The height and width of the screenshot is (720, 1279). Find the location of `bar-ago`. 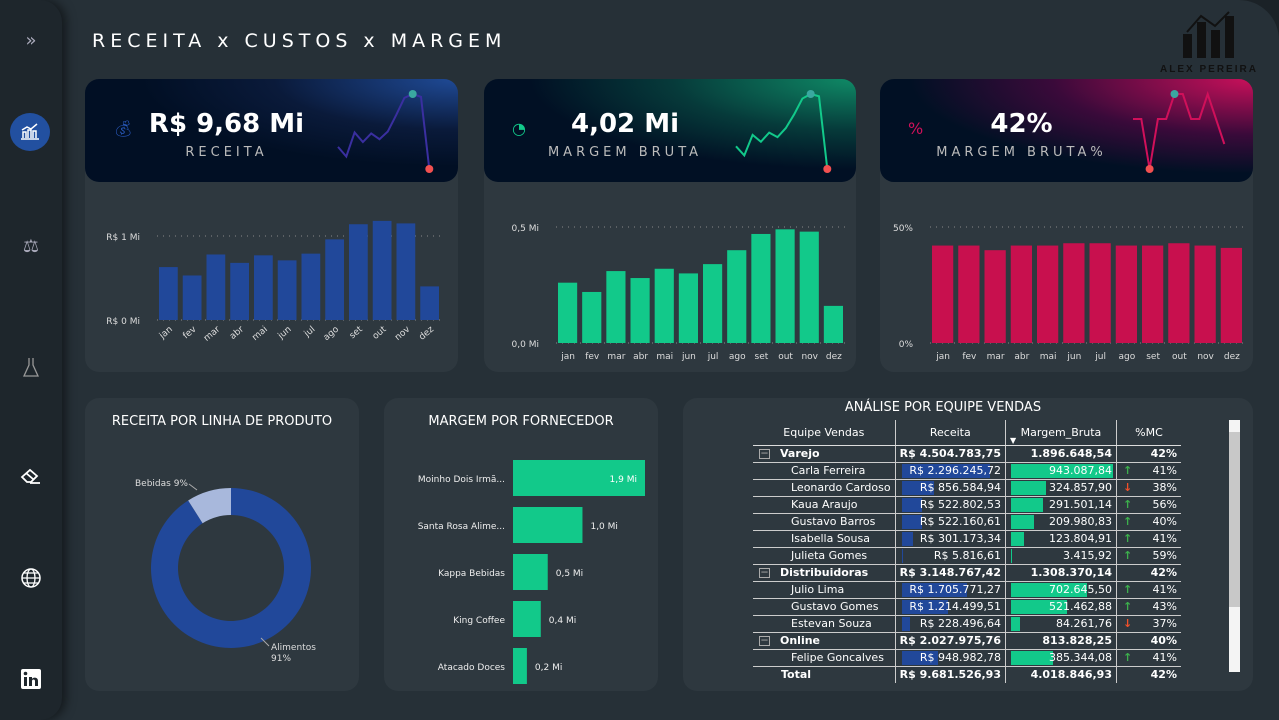

bar-ago is located at coordinates (1126, 294).